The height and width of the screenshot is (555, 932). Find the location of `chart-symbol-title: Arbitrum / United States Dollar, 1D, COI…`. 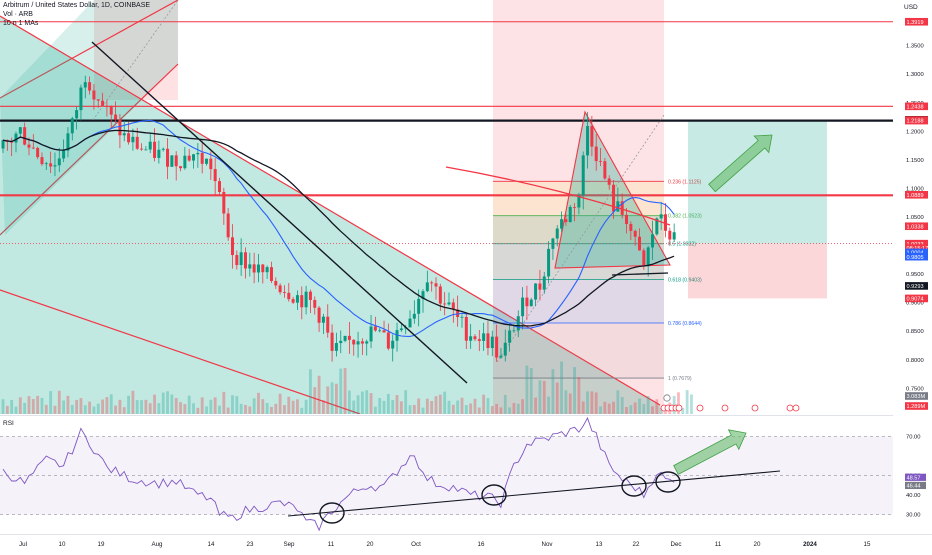

chart-symbol-title: Arbitrum / United States Dollar, 1D, COI… is located at coordinates (77, 5).